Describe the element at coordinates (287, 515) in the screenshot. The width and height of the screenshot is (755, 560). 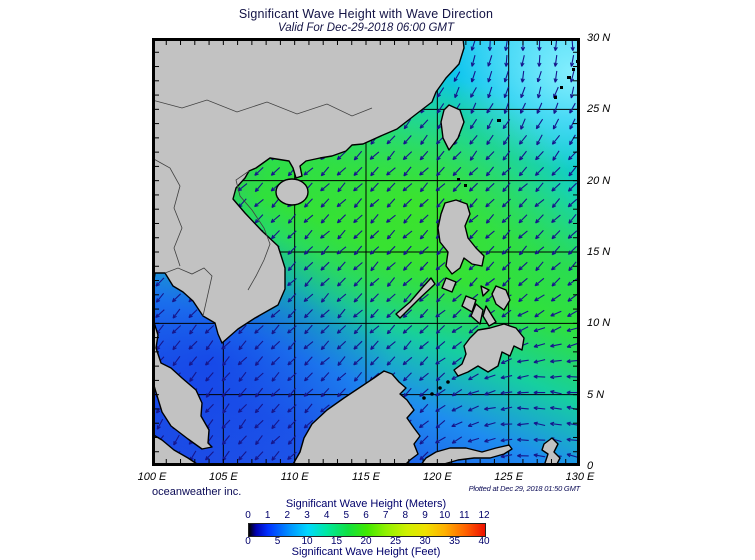
I see `colorbar-meters-tick: 2` at that location.